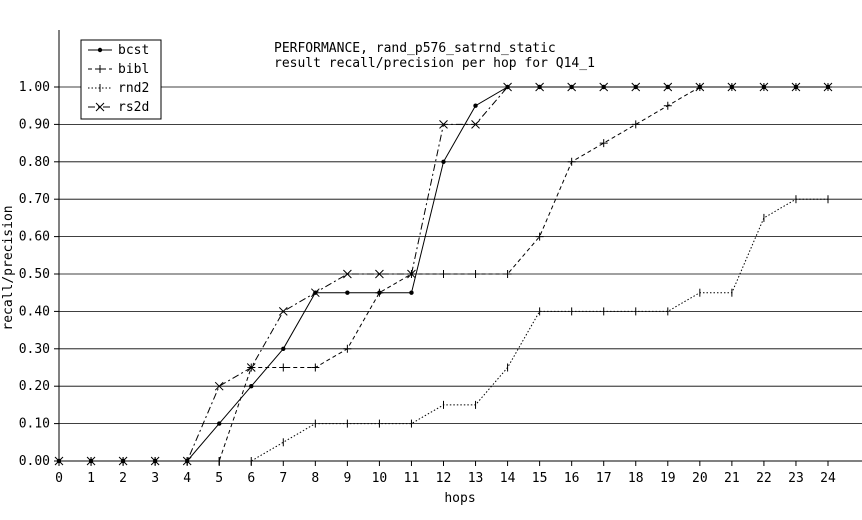  What do you see at coordinates (380, 478) in the screenshot?
I see `x-tick-label: 10` at bounding box center [380, 478].